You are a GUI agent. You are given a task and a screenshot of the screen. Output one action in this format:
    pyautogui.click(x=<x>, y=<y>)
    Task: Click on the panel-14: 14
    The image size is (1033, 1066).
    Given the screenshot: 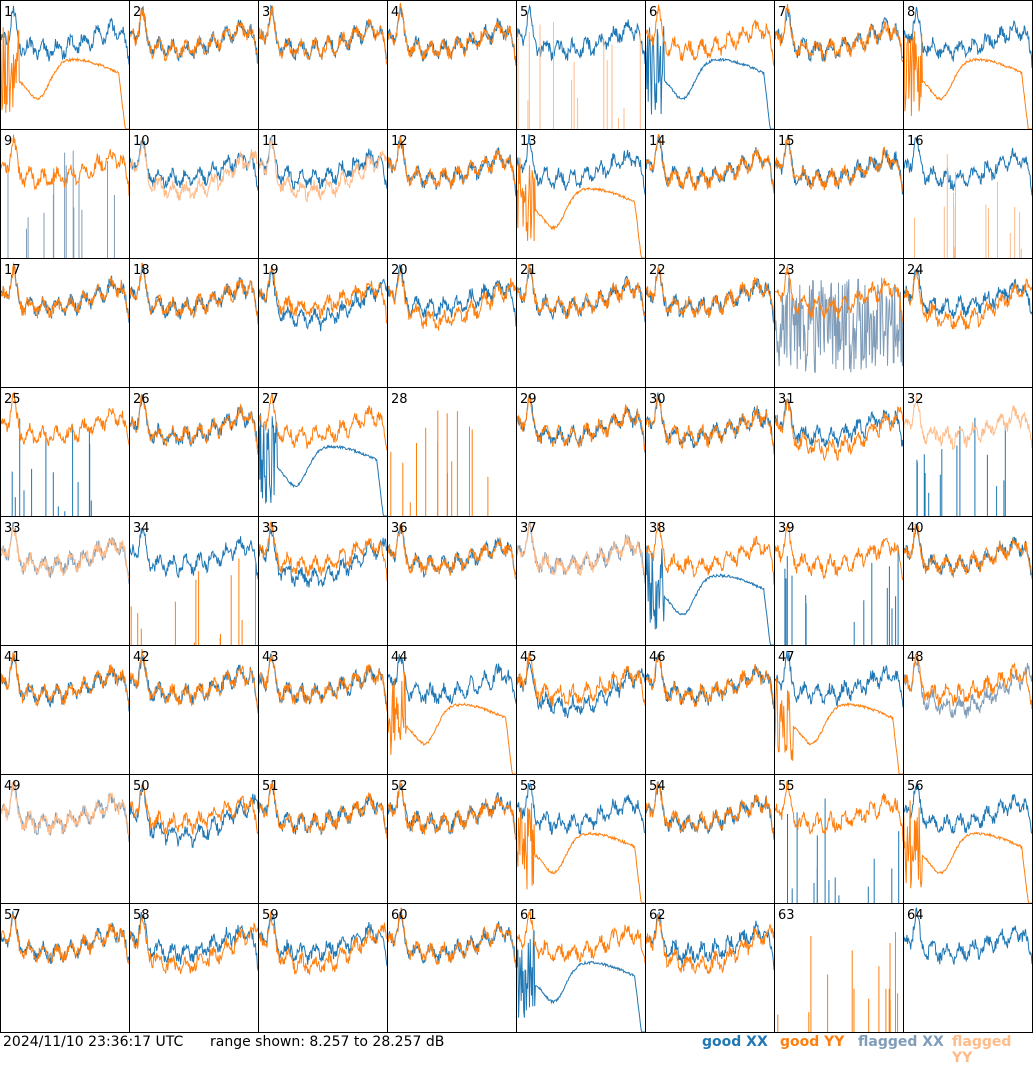 What is the action you would take?
    pyautogui.click(x=710, y=194)
    